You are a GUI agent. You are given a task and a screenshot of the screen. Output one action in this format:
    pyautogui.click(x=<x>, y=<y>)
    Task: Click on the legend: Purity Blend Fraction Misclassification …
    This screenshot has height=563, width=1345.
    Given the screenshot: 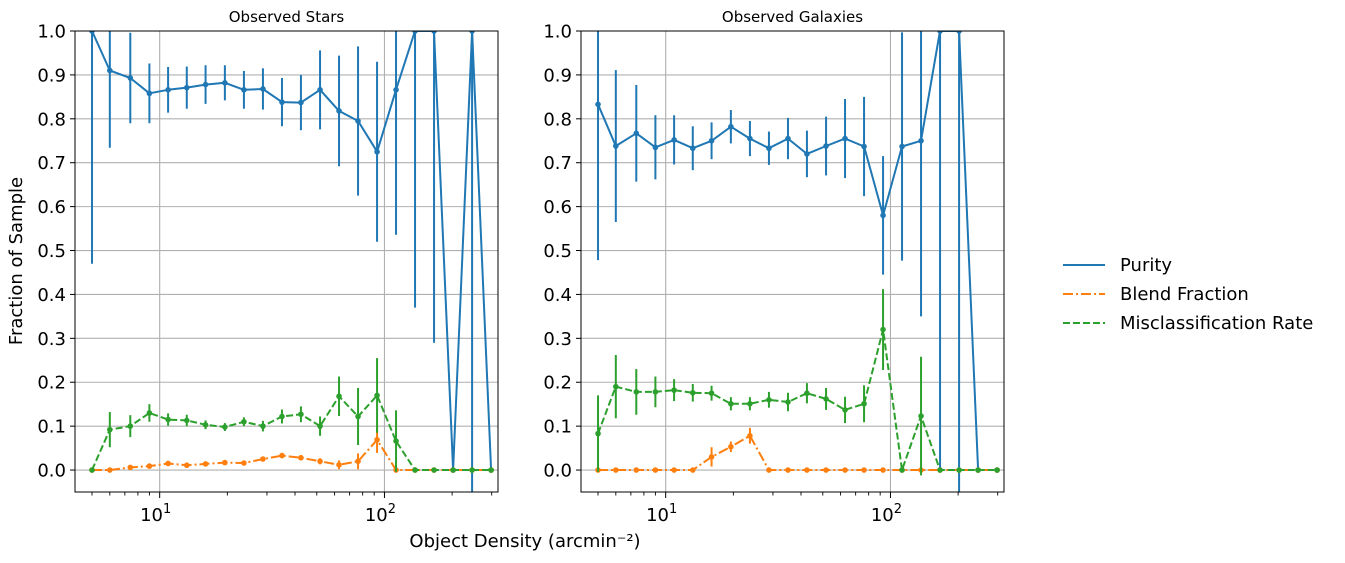 What is the action you would take?
    pyautogui.click(x=1188, y=294)
    